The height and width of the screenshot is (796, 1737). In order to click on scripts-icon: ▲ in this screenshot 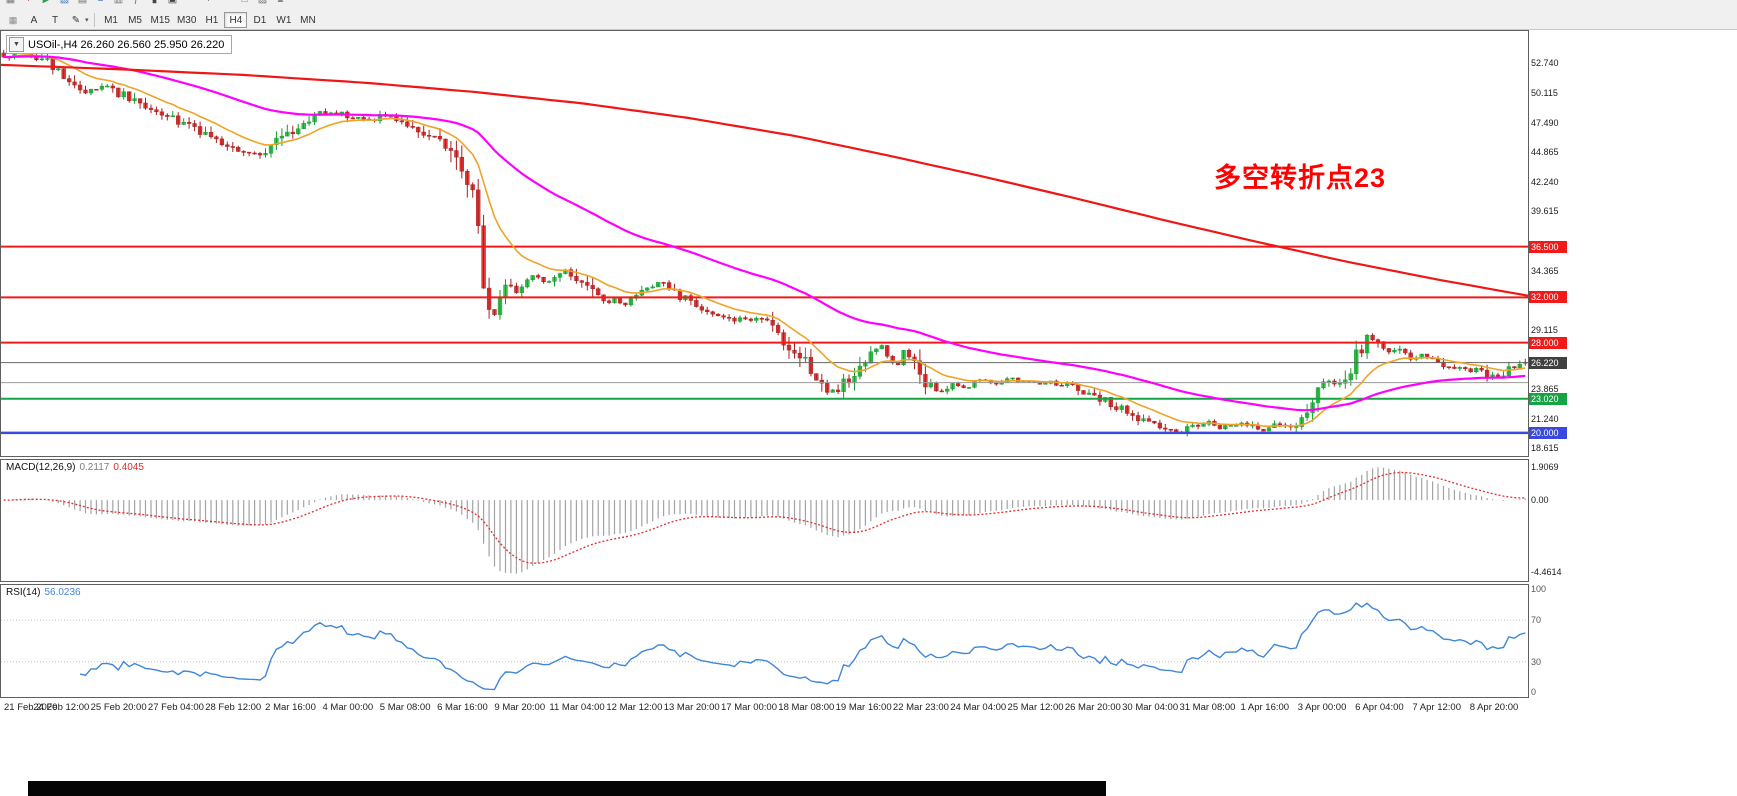, I will do `click(280, 5)`.